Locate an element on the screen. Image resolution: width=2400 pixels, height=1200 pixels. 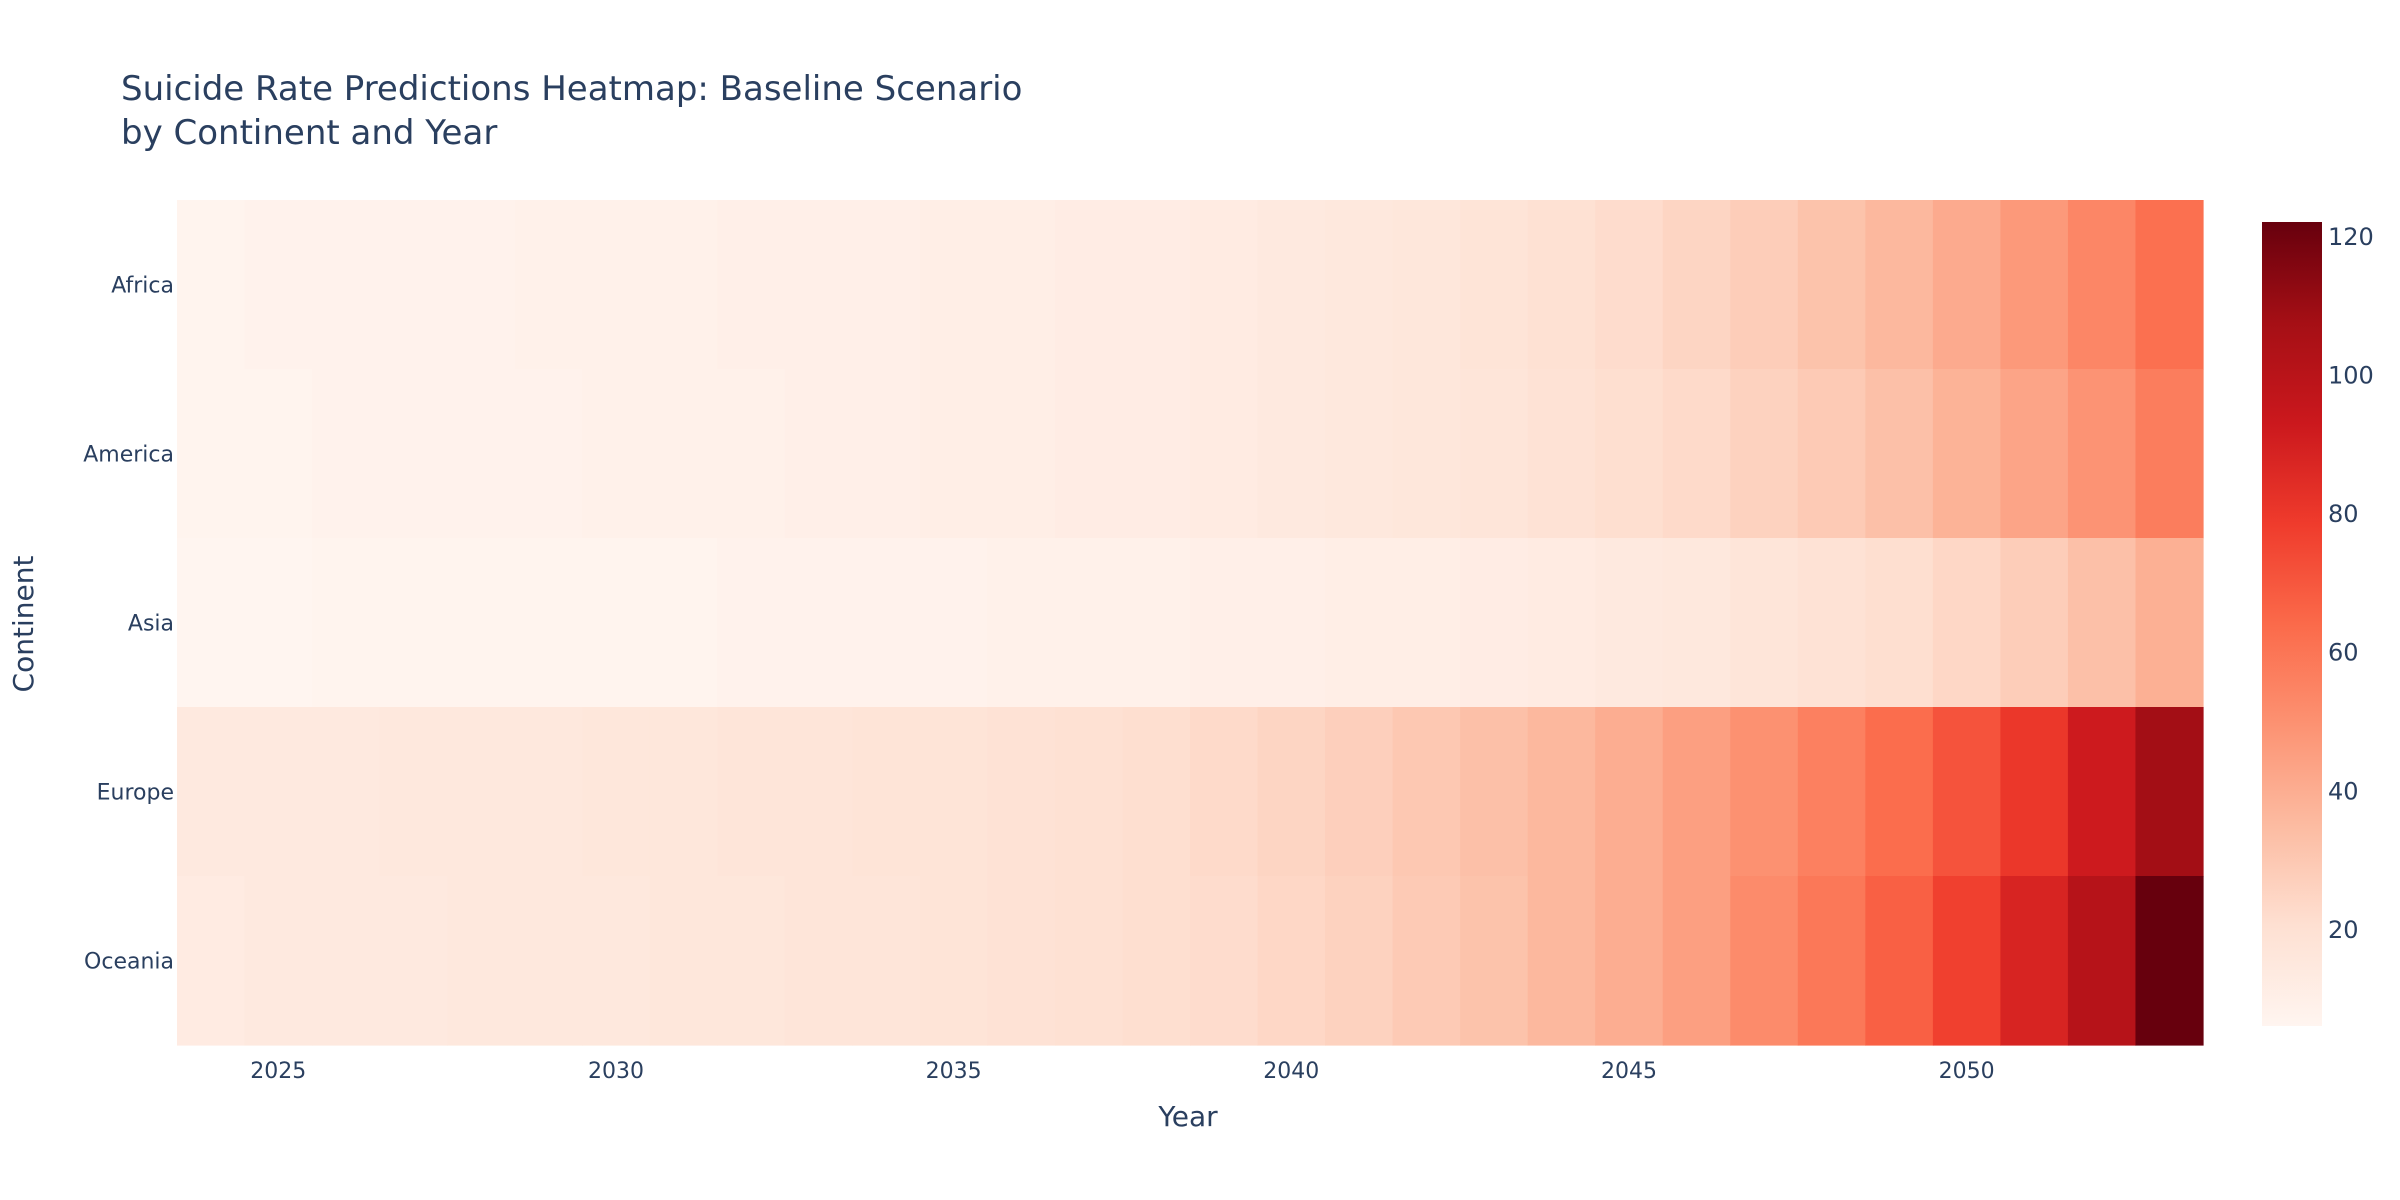
y-tick-label: Europe is located at coordinates (135, 793).